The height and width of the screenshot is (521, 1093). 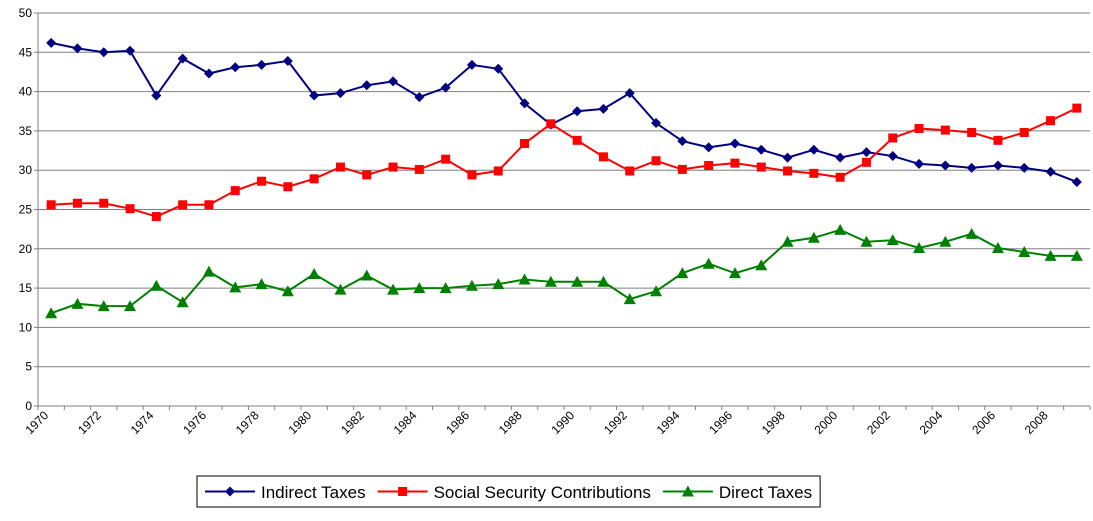 I want to click on y-tick-label: 20, so click(x=26, y=249).